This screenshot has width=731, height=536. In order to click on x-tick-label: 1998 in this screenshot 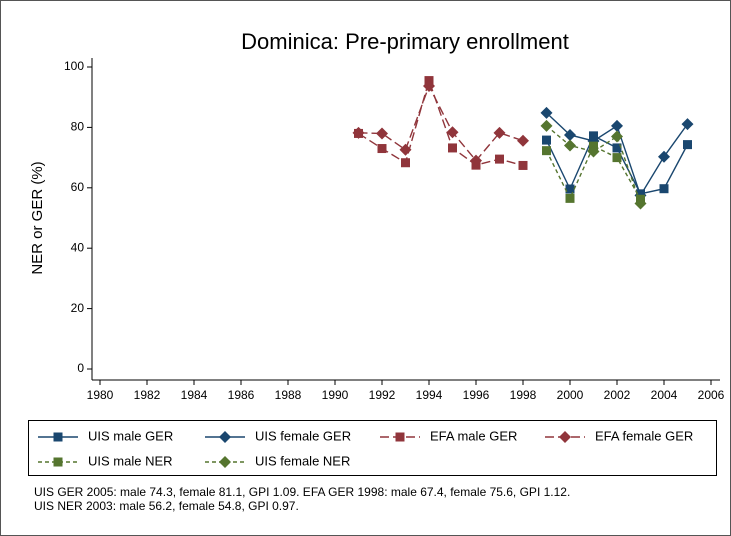, I will do `click(523, 395)`.